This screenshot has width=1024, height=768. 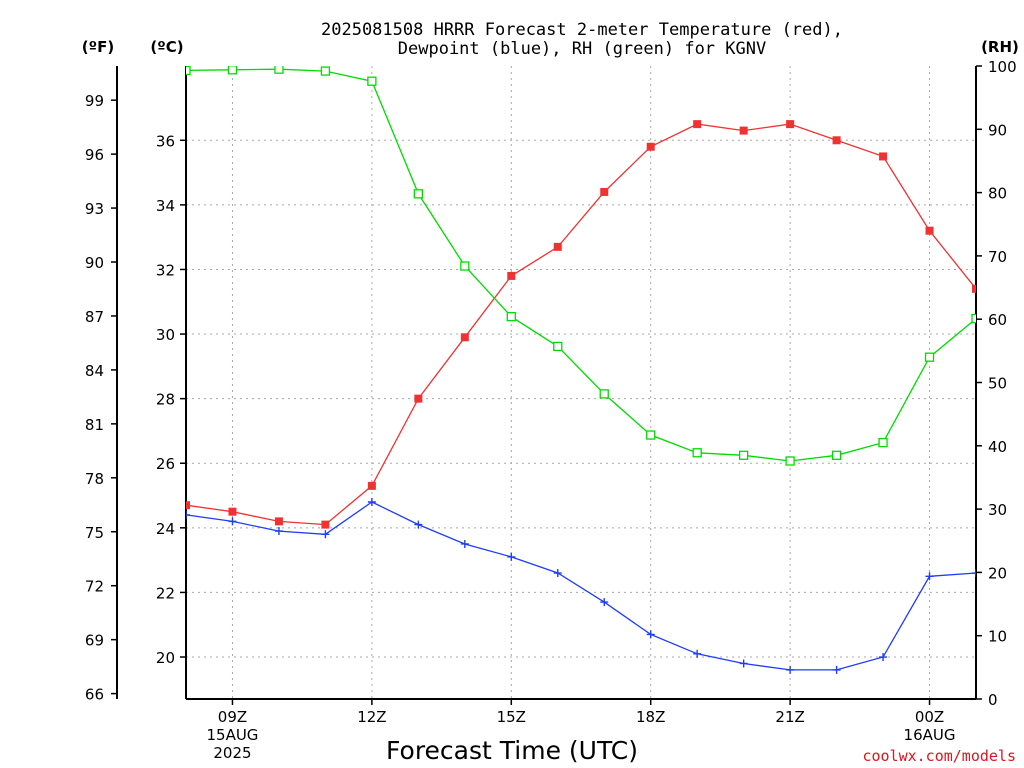 I want to click on celsius-tick-label: 26, so click(x=165, y=464).